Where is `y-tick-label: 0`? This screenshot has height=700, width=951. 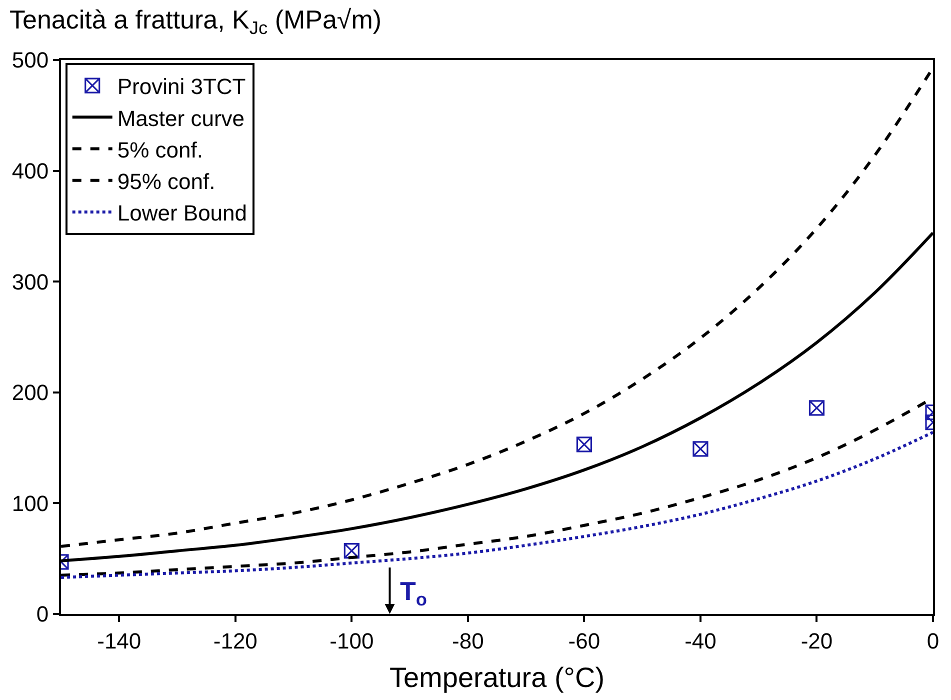
y-tick-label: 0 is located at coordinates (42, 614).